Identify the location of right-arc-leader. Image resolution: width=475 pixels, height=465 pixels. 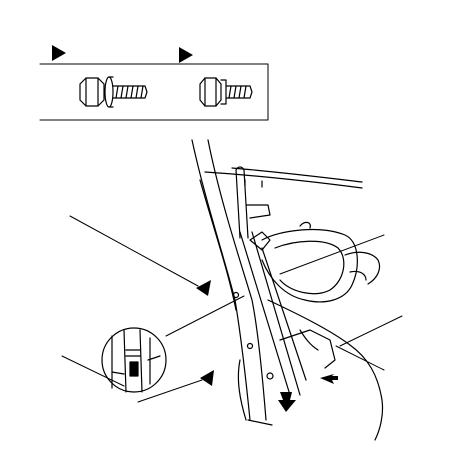
(360, 358).